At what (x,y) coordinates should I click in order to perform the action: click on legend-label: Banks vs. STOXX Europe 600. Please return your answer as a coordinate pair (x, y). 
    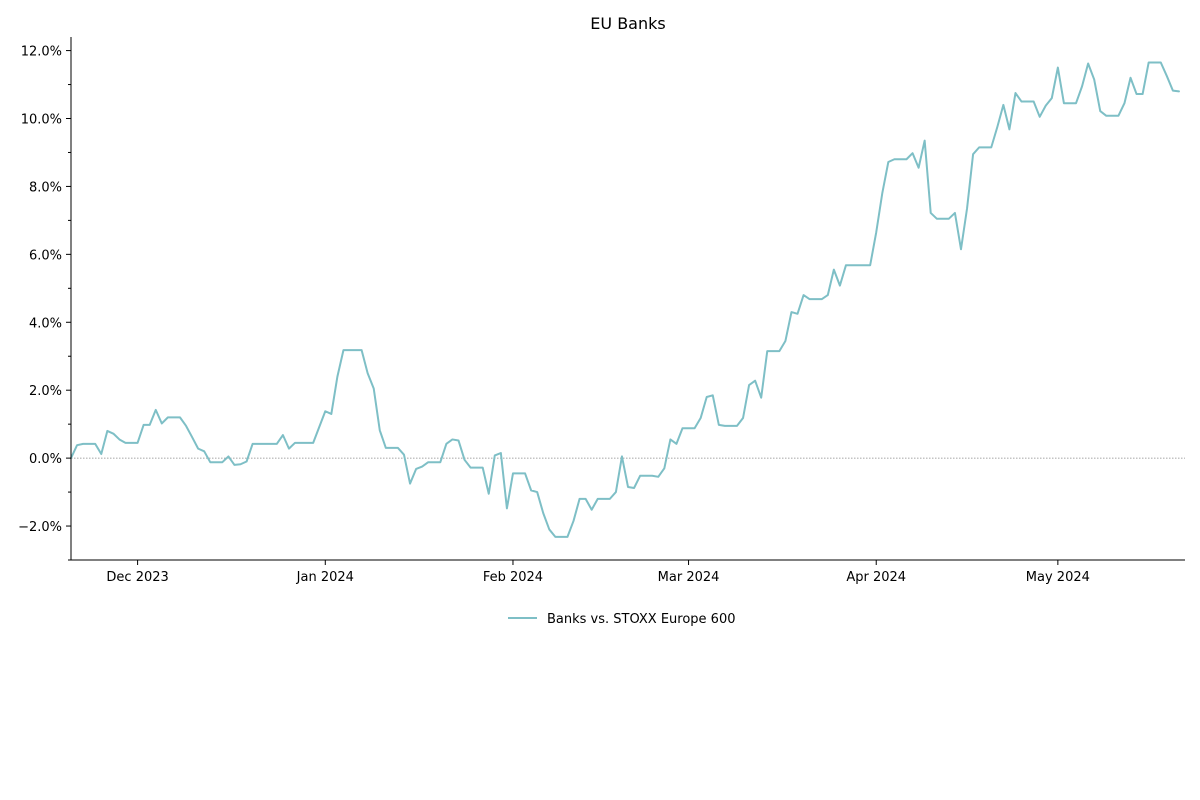
    Looking at the image, I should click on (641, 619).